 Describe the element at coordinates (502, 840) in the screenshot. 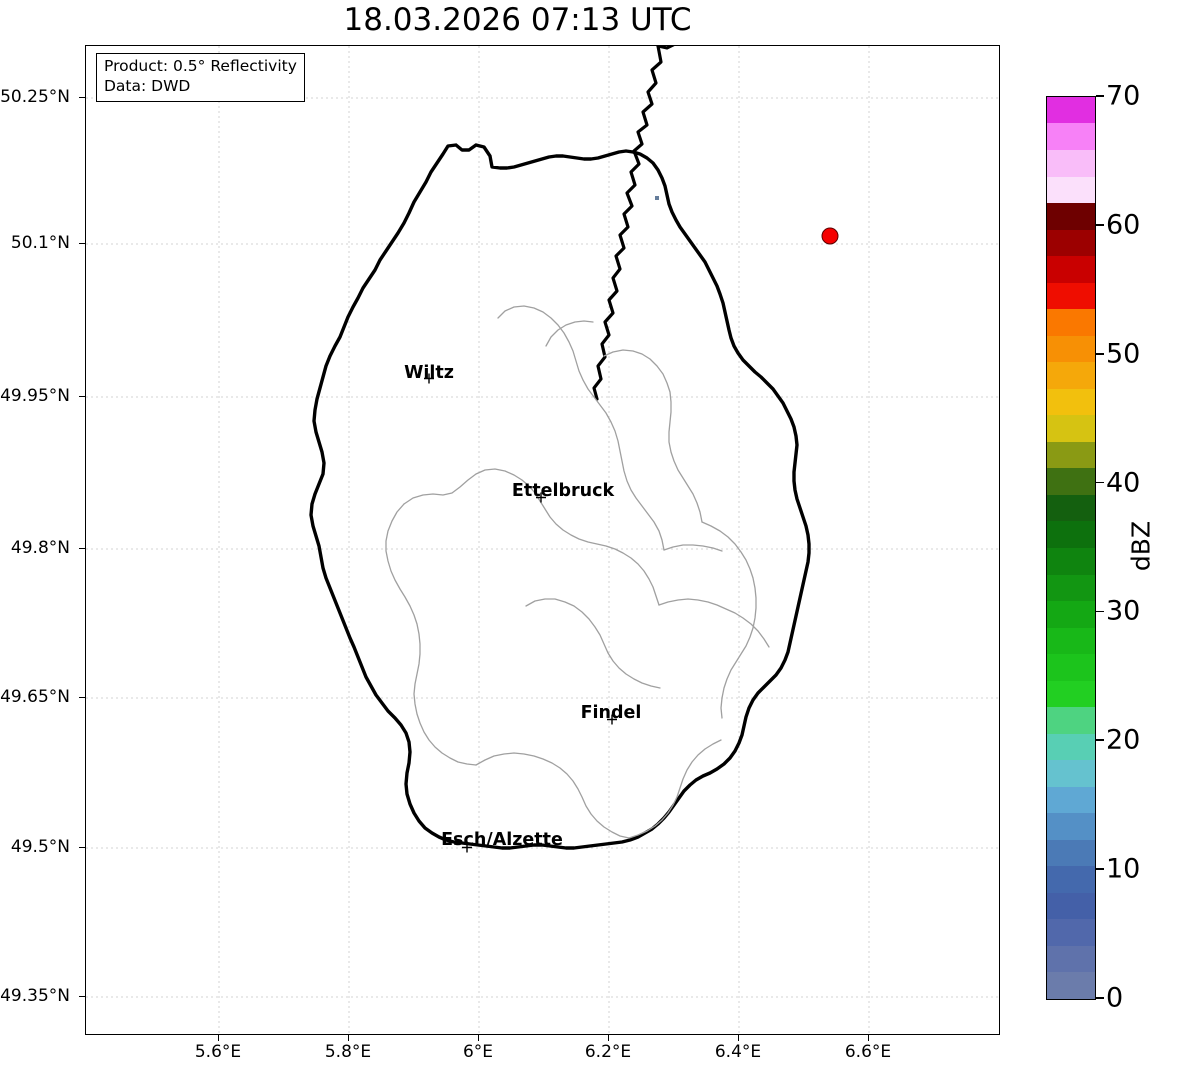

I see `city-label: Esch/Alzette` at that location.